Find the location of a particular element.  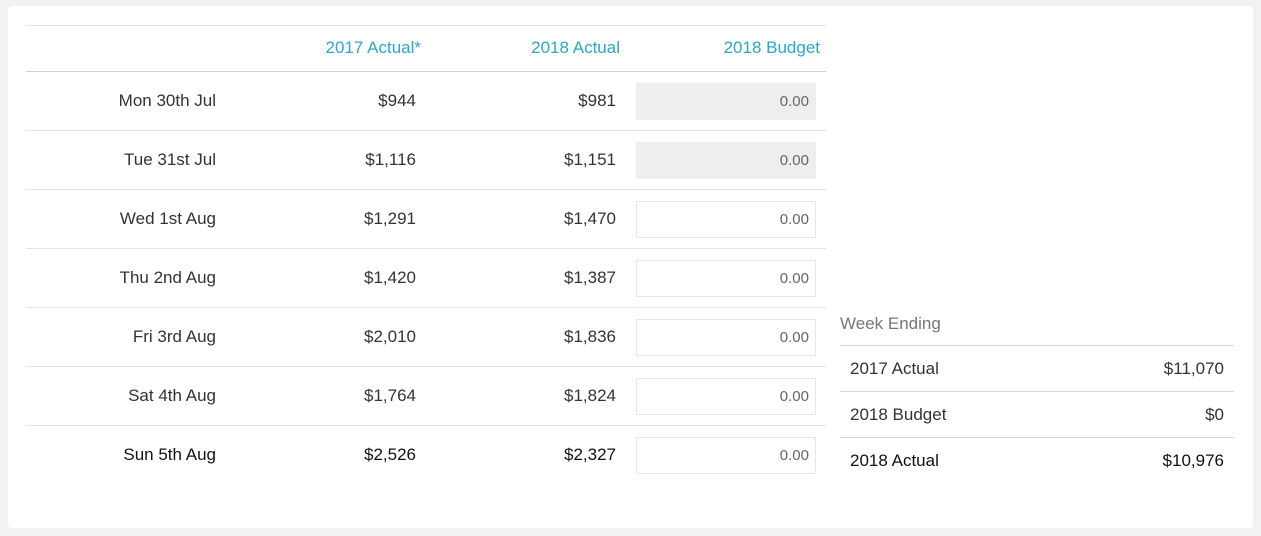

row-2017-actual: $944 is located at coordinates (397, 100).